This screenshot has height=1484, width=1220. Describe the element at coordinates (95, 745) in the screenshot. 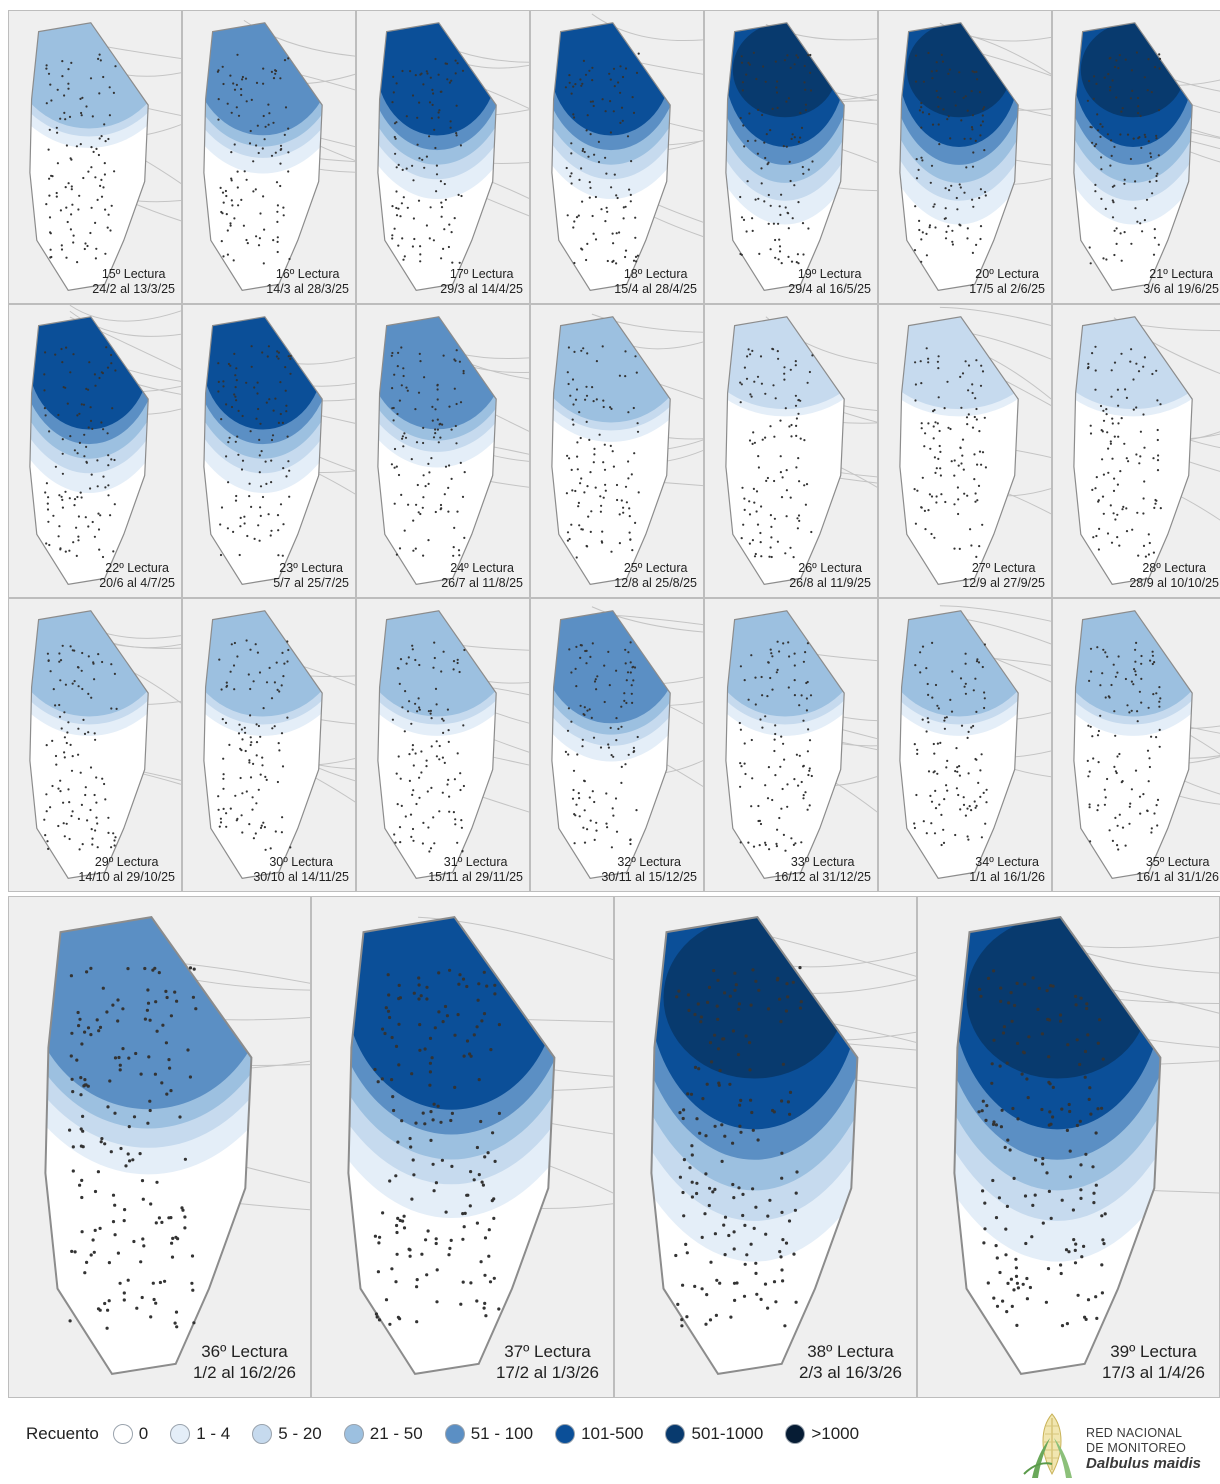

I see `map-panel: 29º Lectura 14/10 al 29/10/25` at that location.